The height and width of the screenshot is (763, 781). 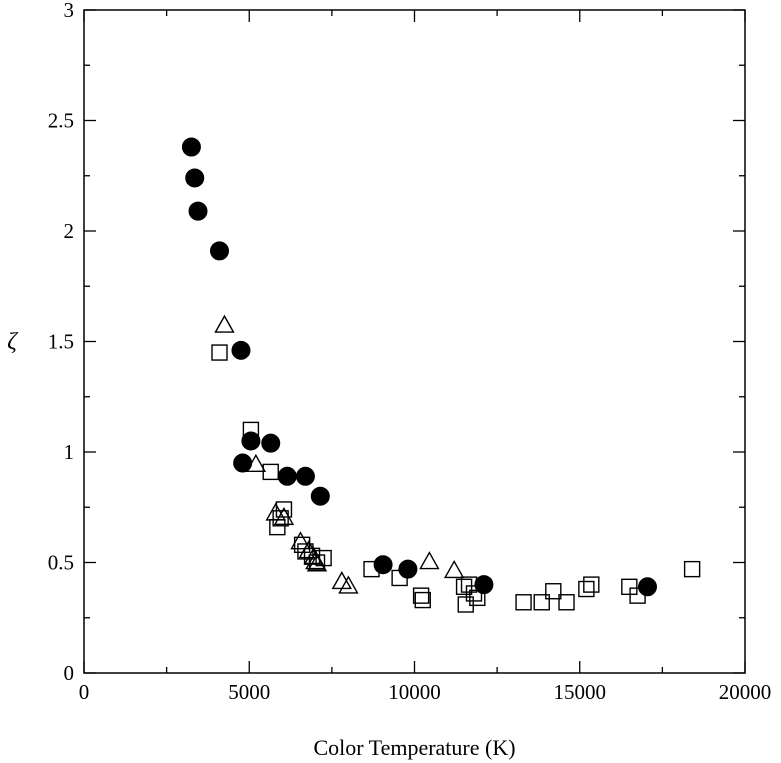 I want to click on y-tick-label: 1.5, so click(x=61, y=342).